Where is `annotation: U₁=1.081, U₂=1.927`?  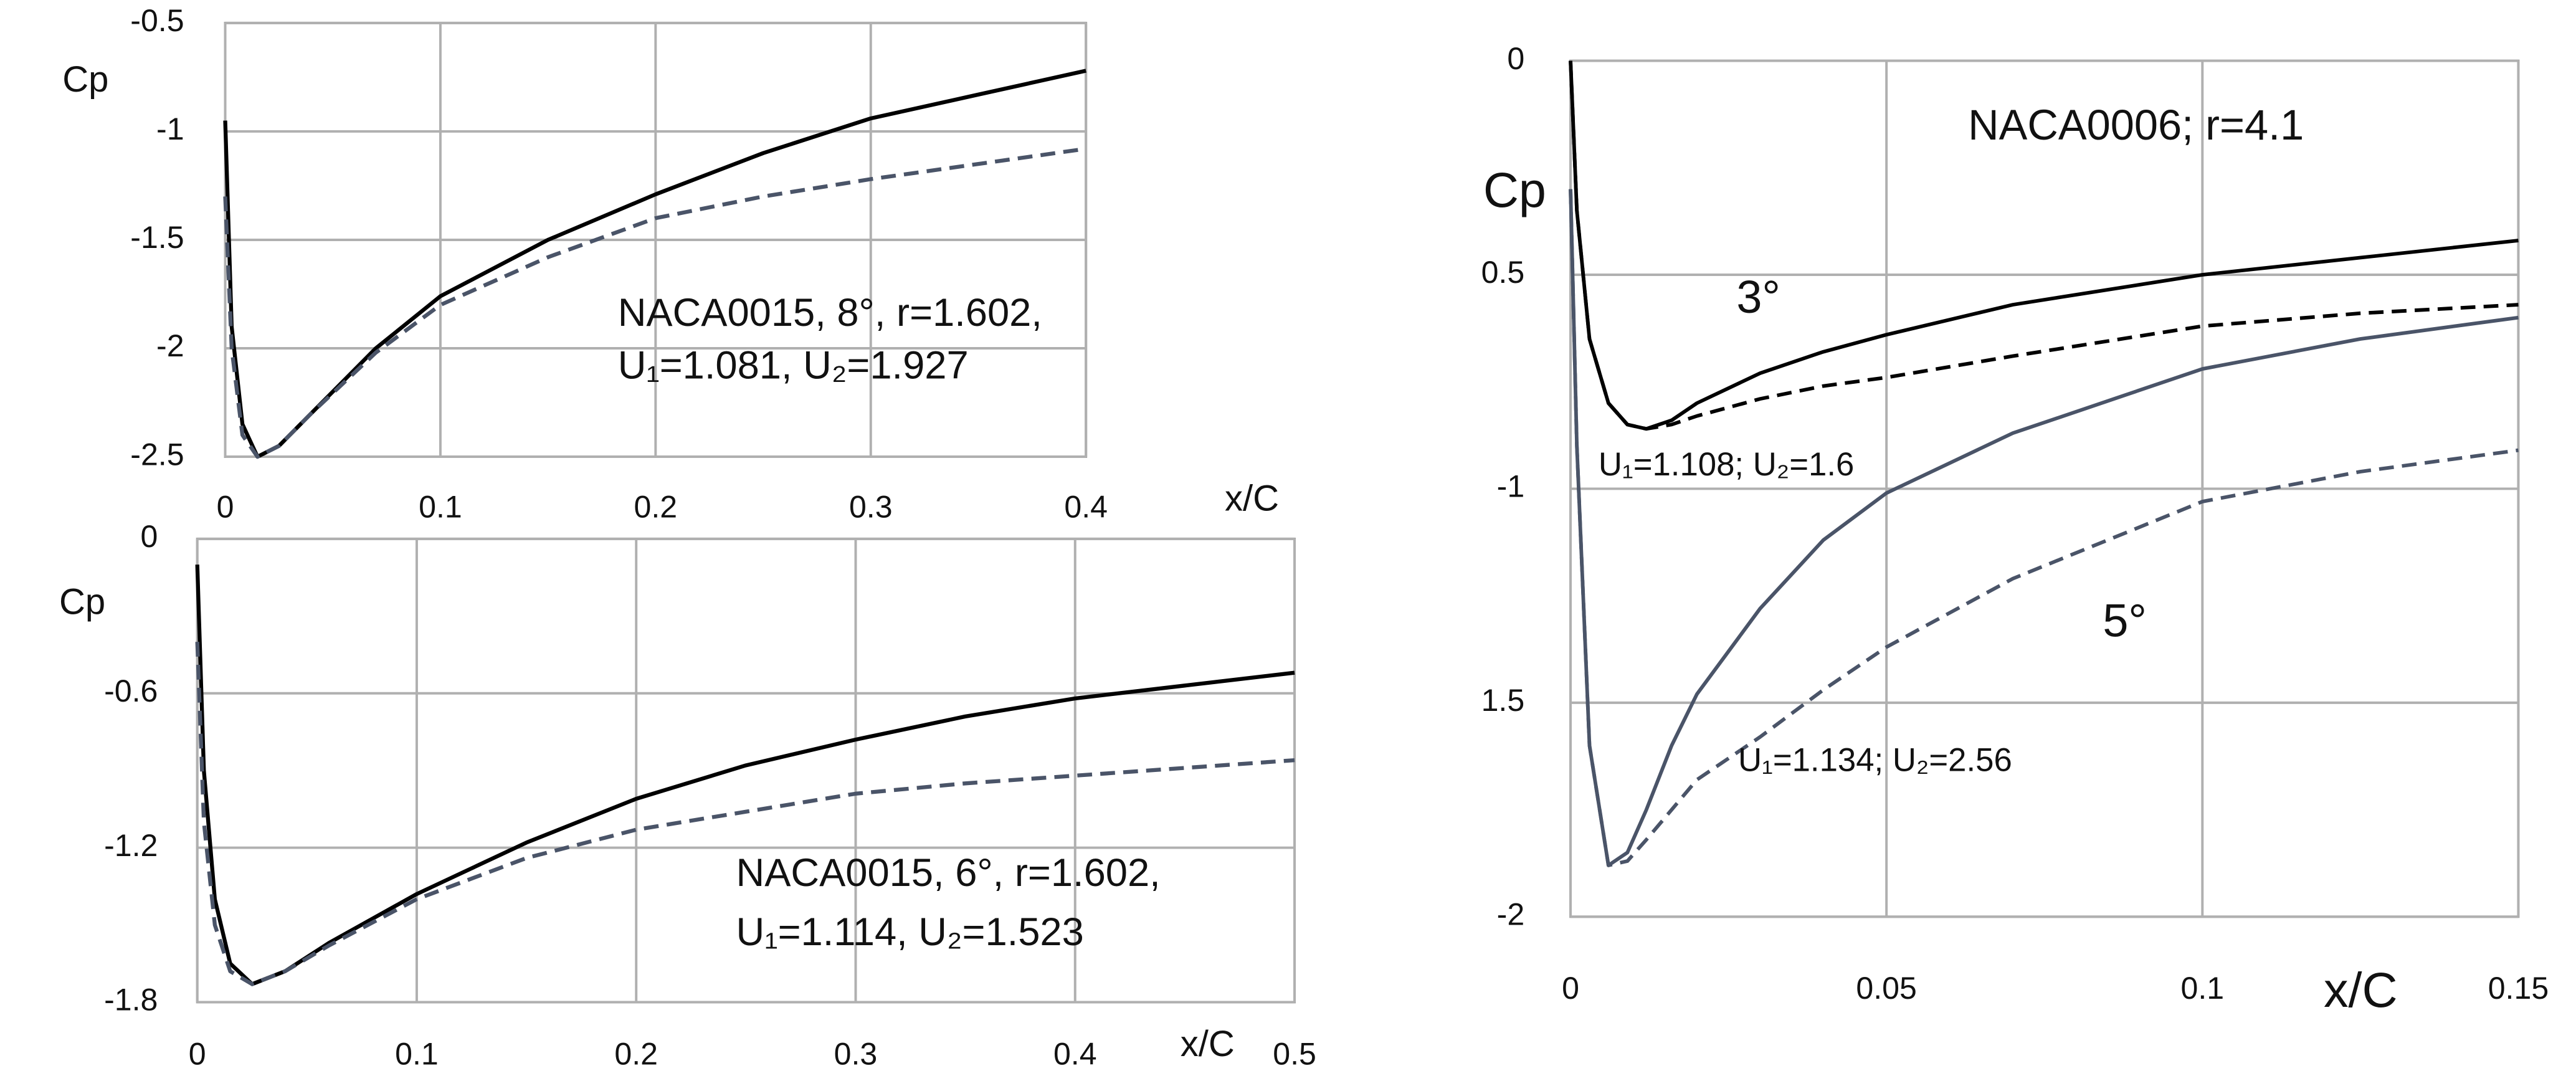
annotation: U₁=1.081, U₂=1.927 is located at coordinates (794, 365).